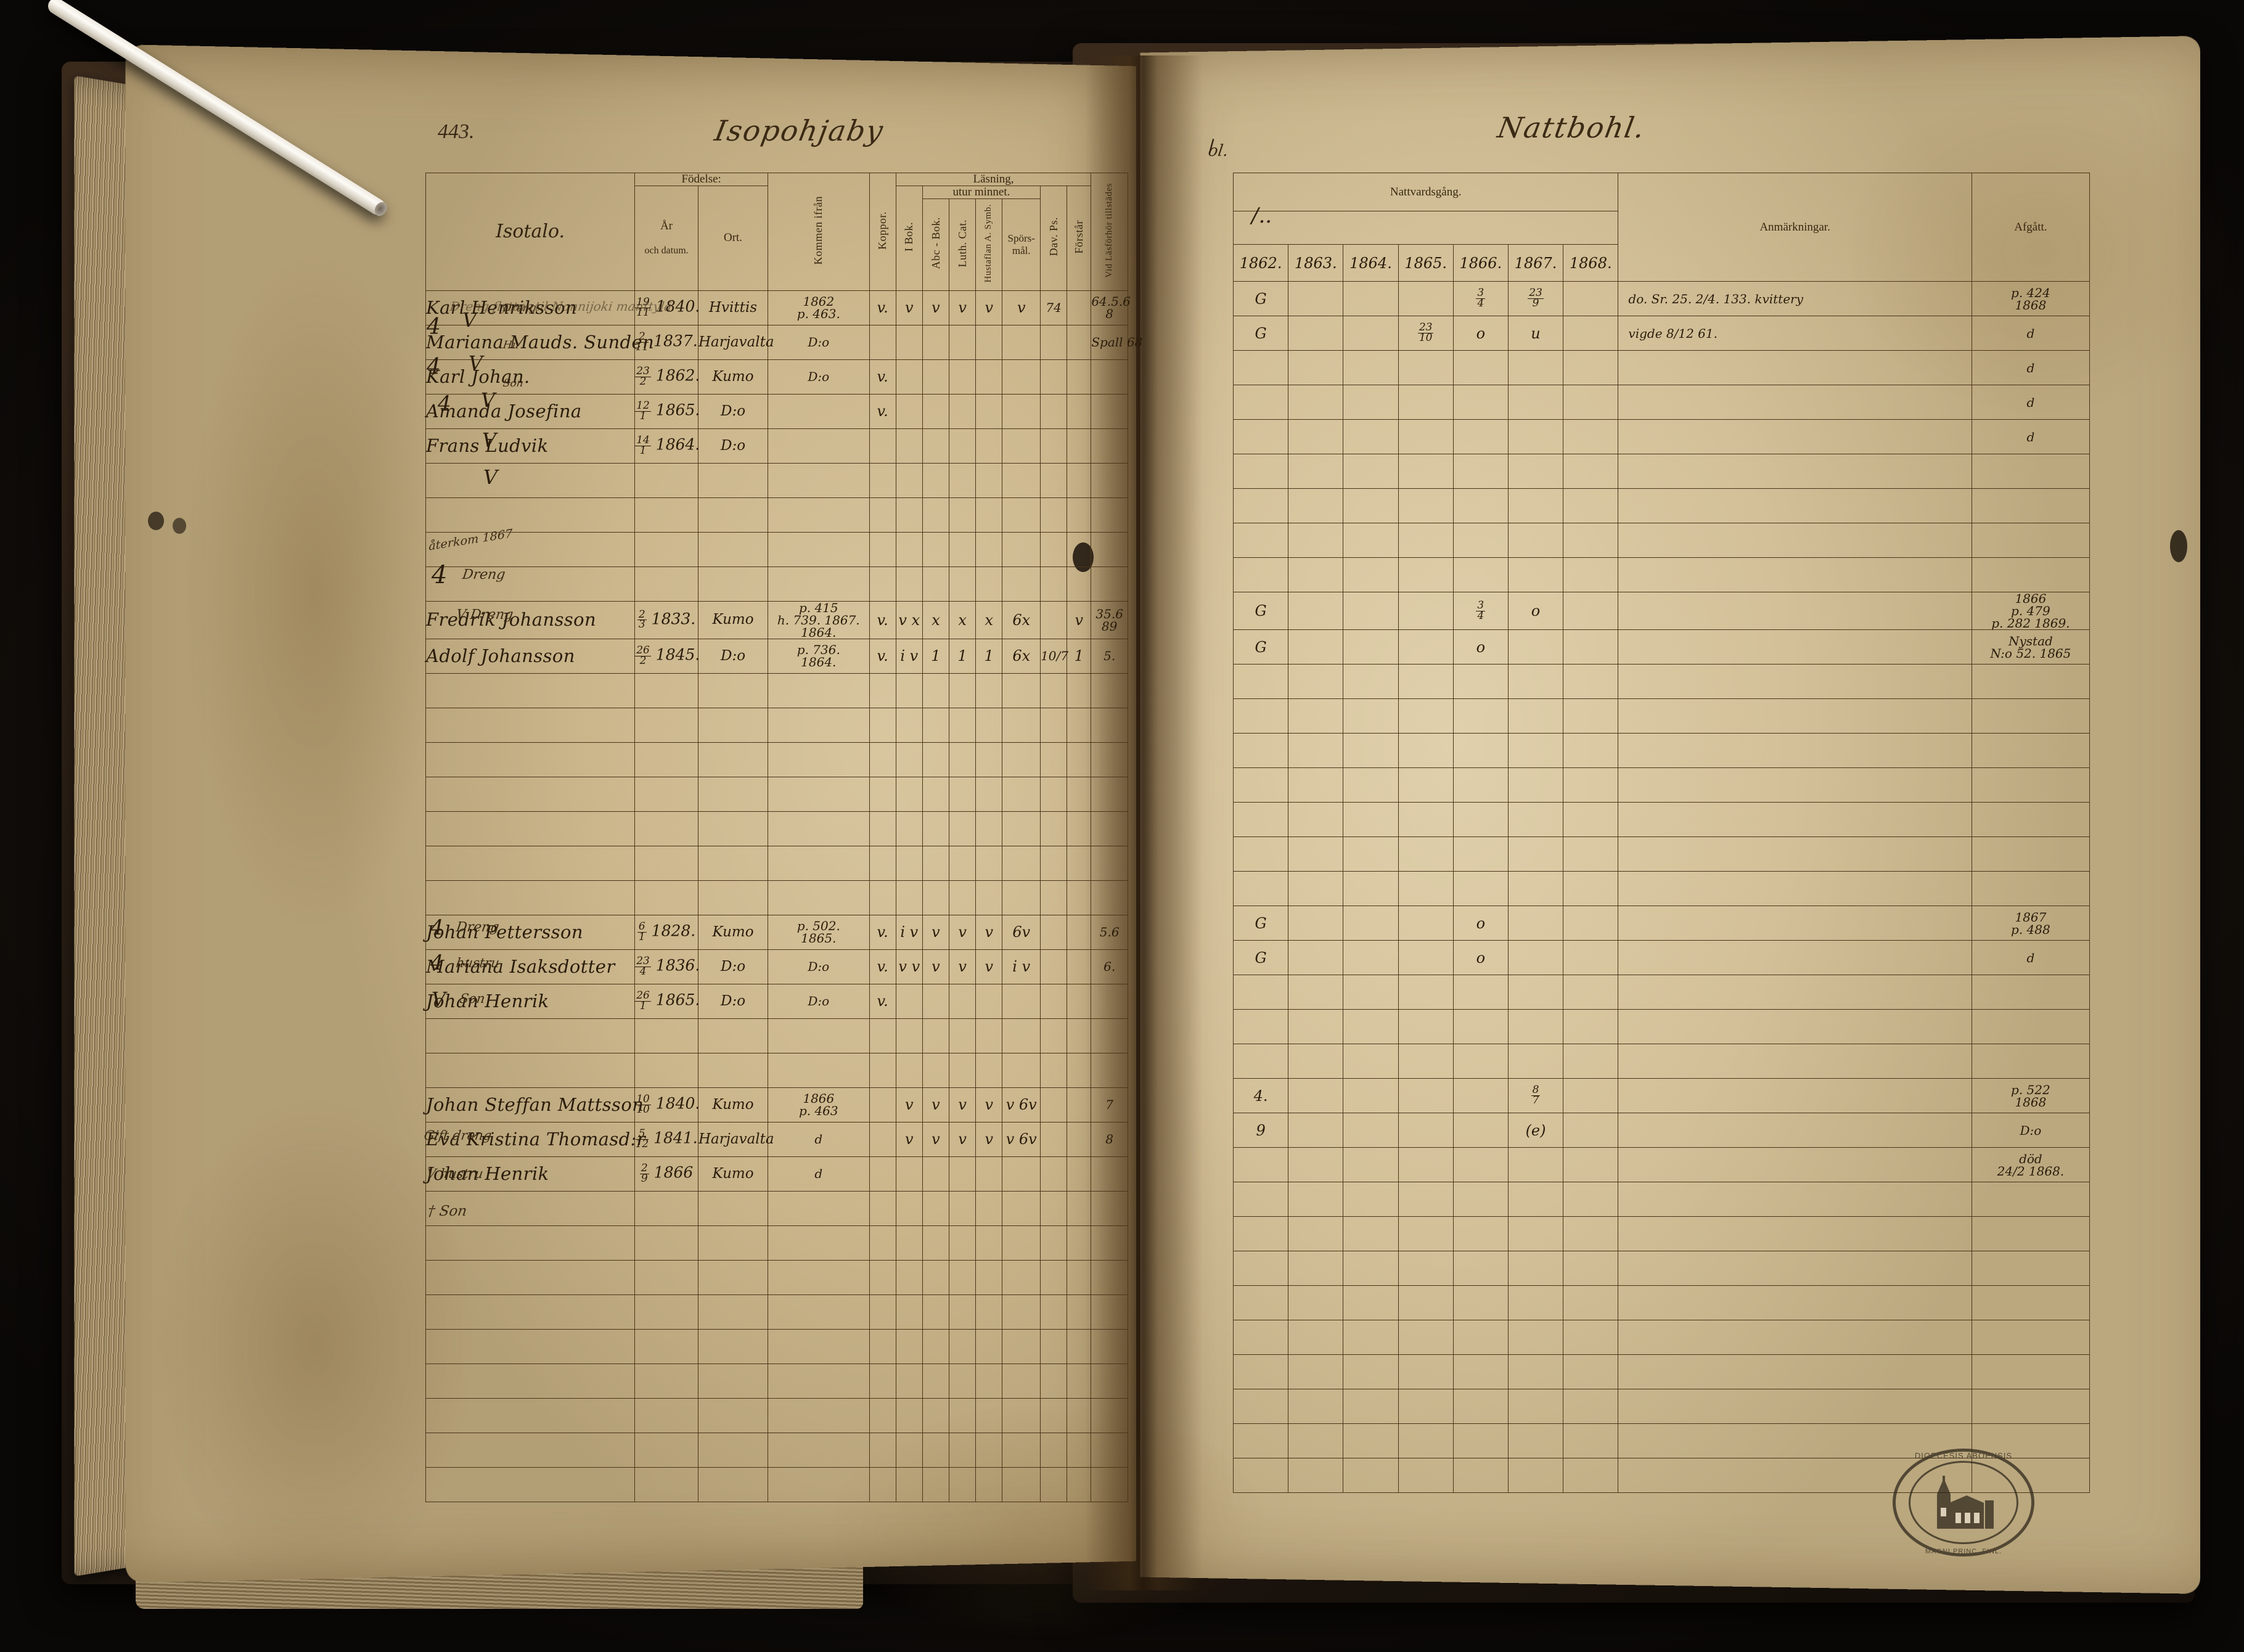  What do you see at coordinates (981, 192) in the screenshot?
I see `col-head-from-memory: utur minnet.` at bounding box center [981, 192].